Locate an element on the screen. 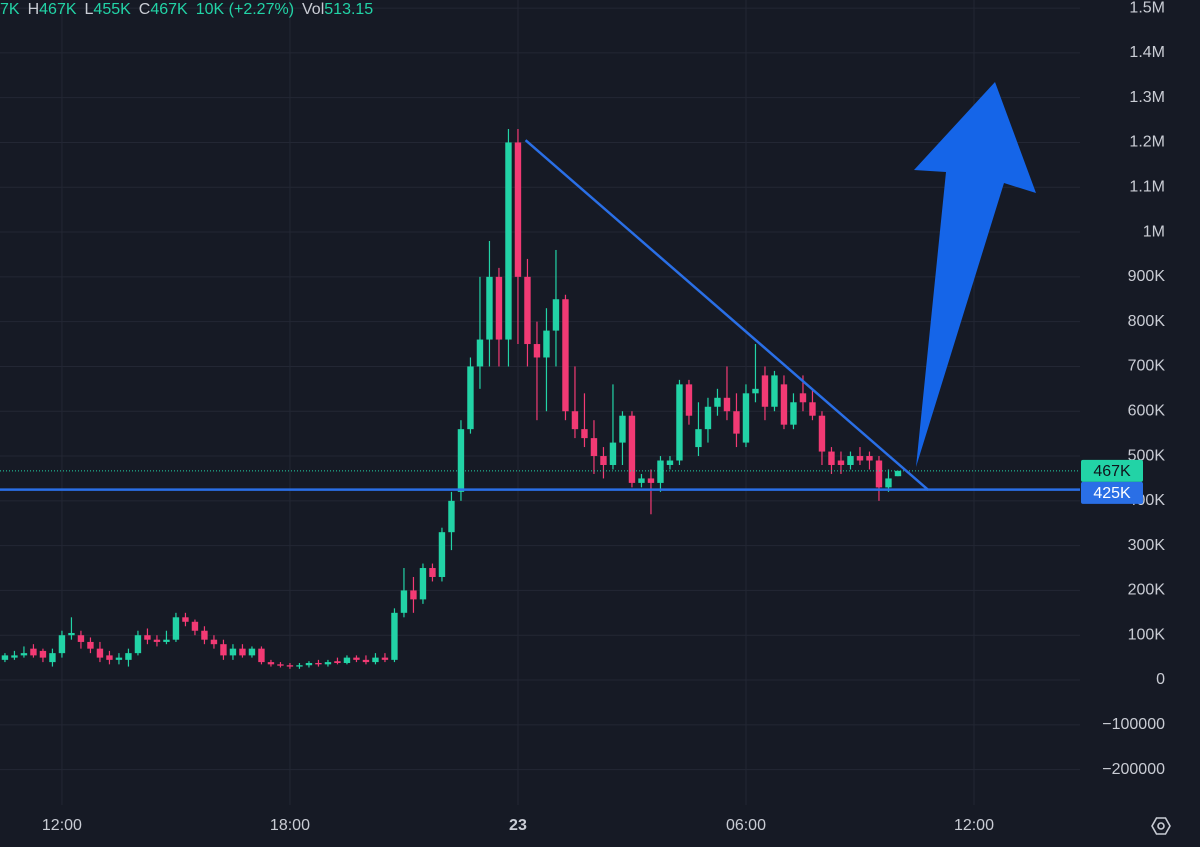  legend-label: H is located at coordinates (34, 9).